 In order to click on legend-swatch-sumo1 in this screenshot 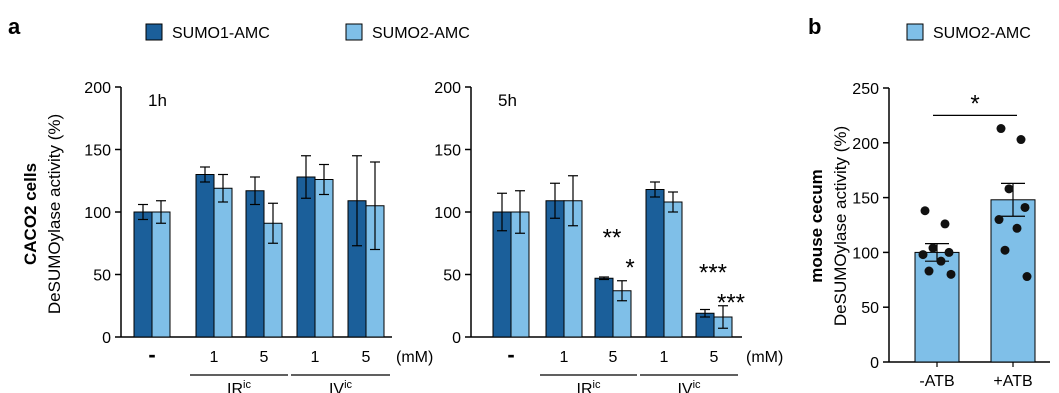, I will do `click(154, 32)`.